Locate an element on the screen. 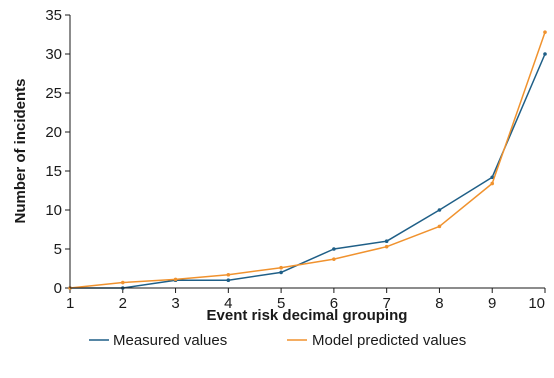  x-tick-label: 5 is located at coordinates (281, 303).